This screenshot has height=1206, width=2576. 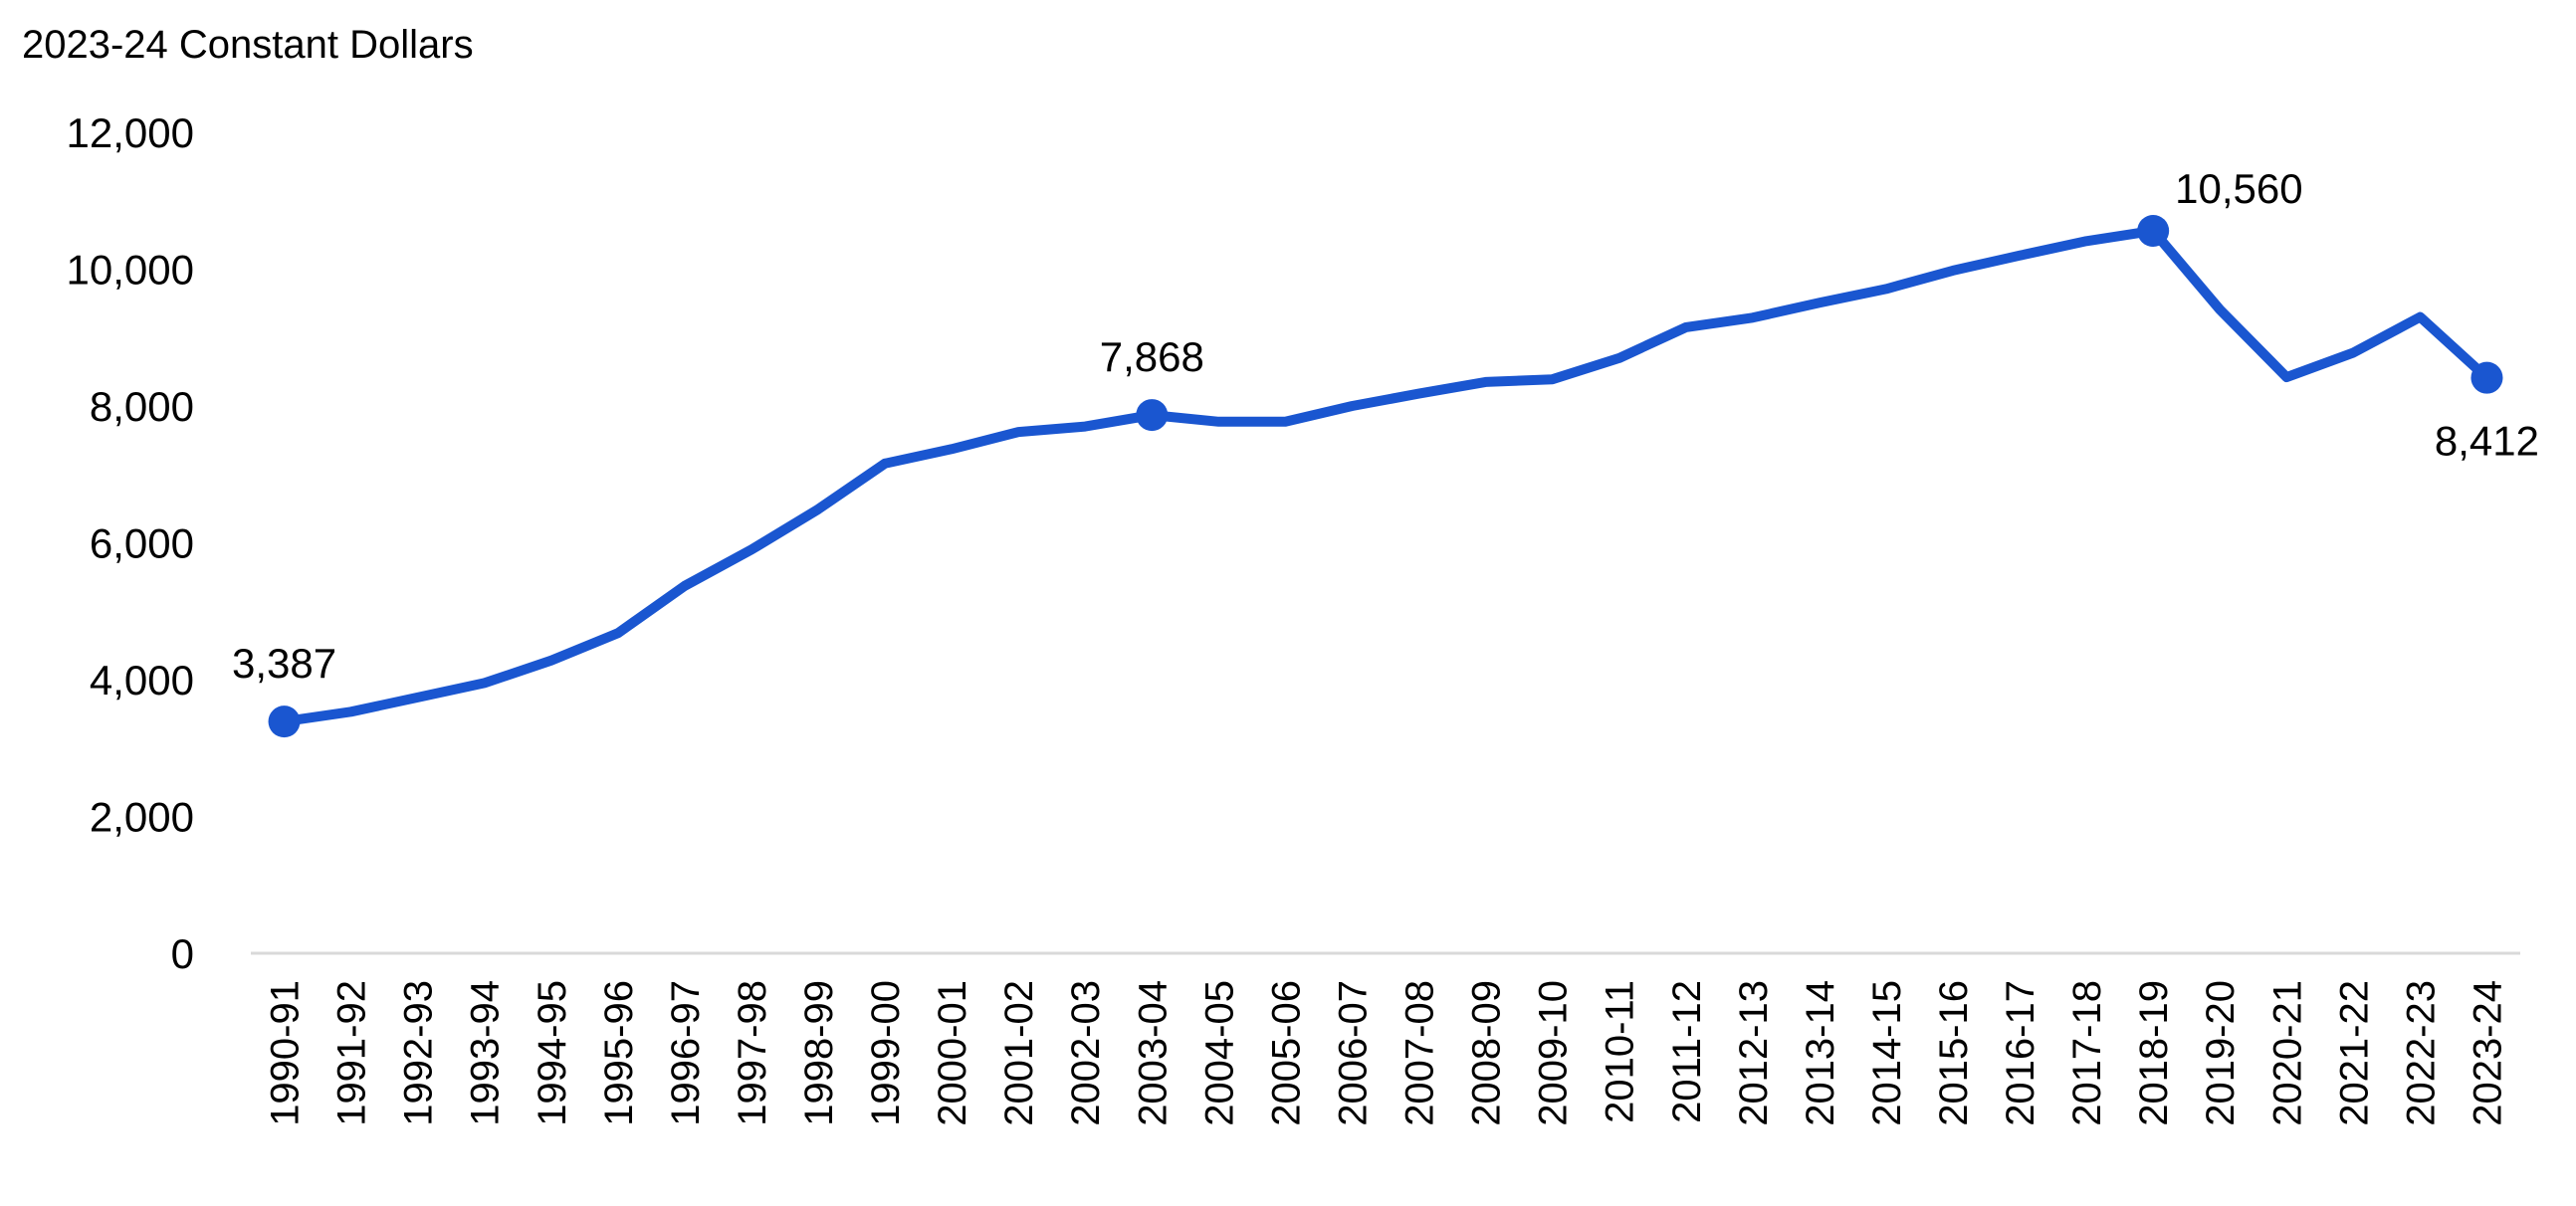 I want to click on x-tick-label: 2005-06, so click(x=1286, y=1053).